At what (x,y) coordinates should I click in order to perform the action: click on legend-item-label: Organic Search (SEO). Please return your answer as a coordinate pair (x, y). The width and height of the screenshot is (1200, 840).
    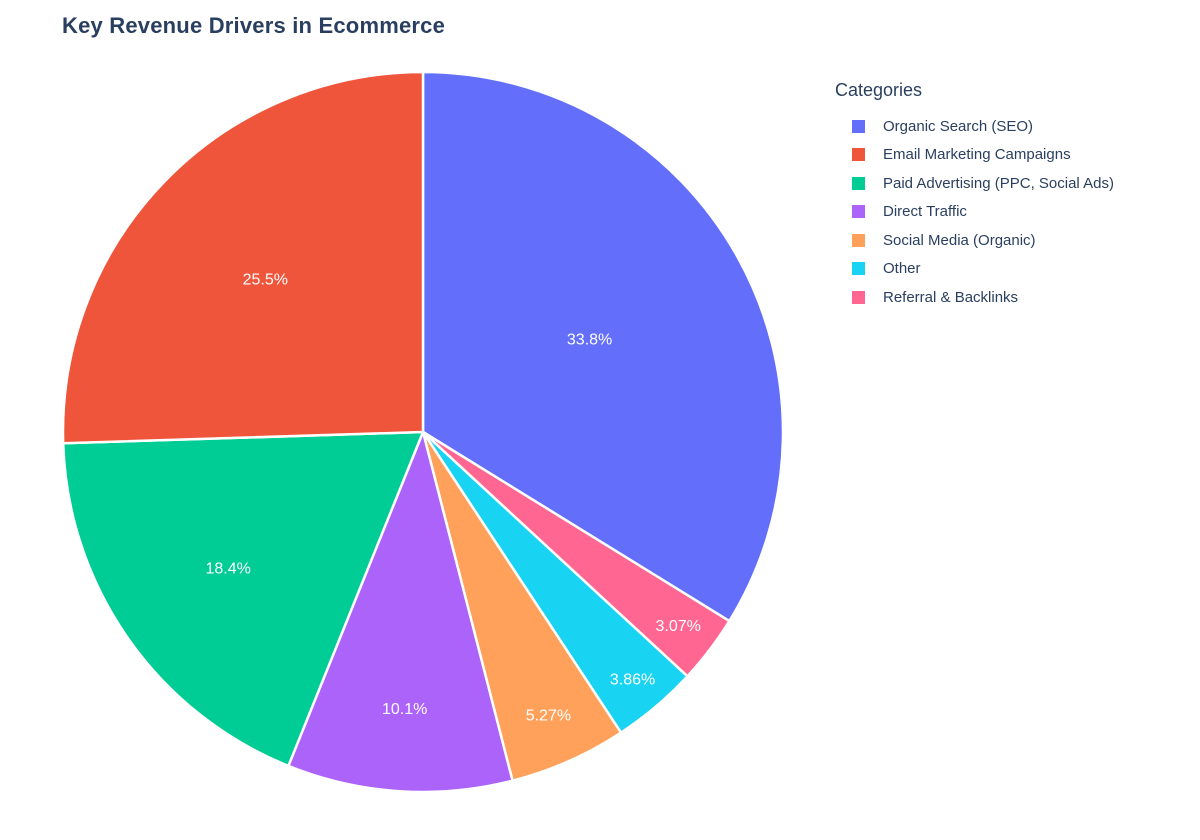
    Looking at the image, I should click on (958, 126).